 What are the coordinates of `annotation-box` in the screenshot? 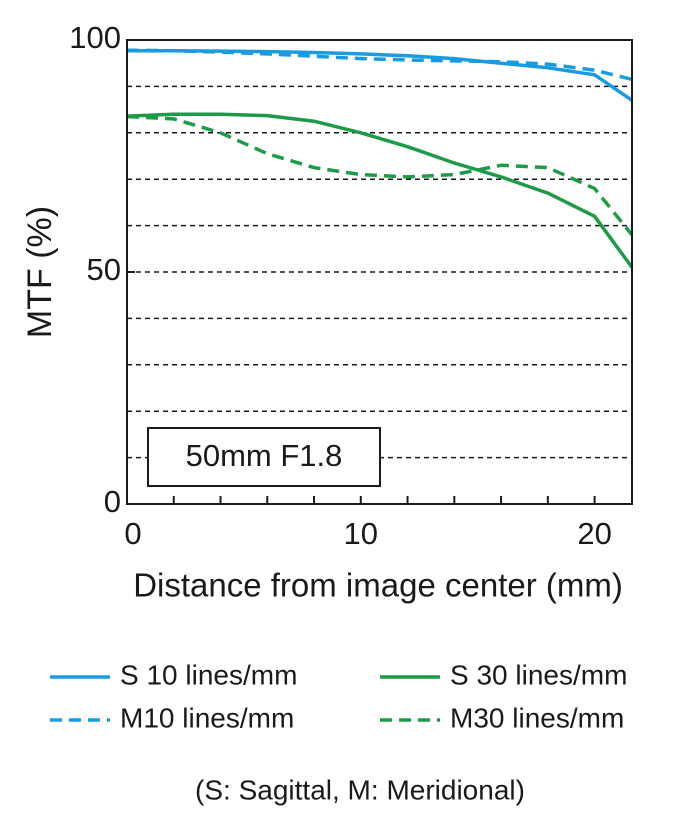 It's located at (264, 457).